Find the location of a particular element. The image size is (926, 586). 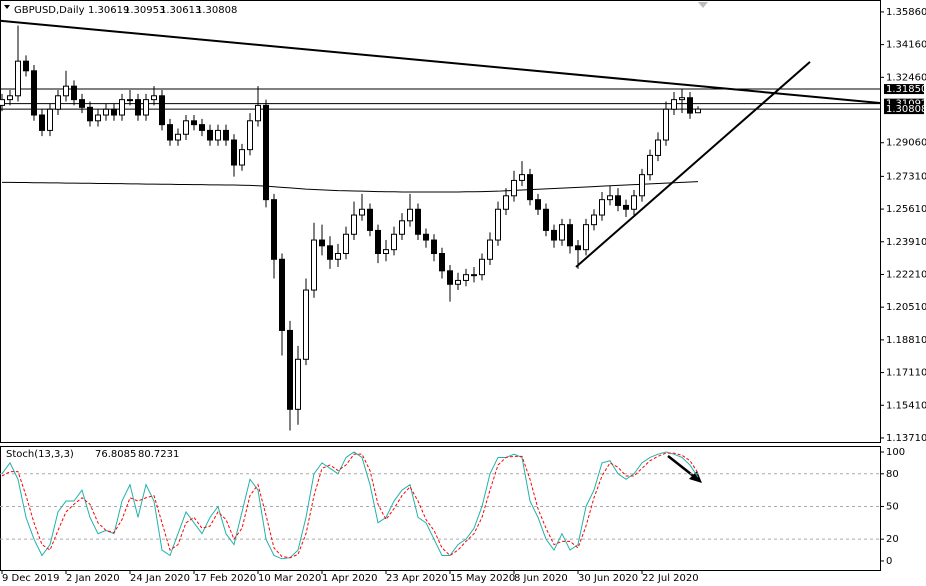

y-tick-label: 1.23910 is located at coordinates (906, 242).